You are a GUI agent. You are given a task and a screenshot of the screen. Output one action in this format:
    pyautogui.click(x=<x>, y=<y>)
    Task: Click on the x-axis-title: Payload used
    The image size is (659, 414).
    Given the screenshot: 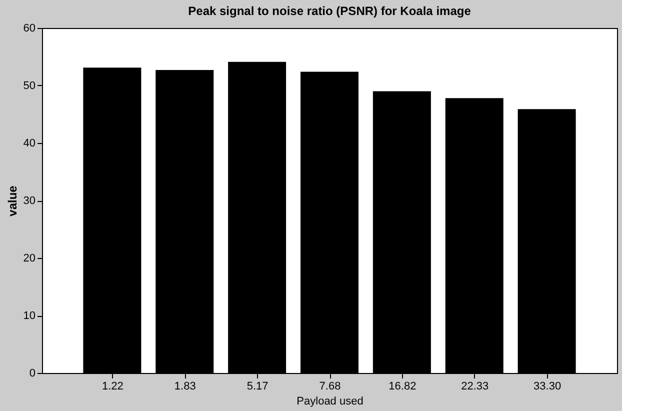 What is the action you would take?
    pyautogui.click(x=330, y=402)
    